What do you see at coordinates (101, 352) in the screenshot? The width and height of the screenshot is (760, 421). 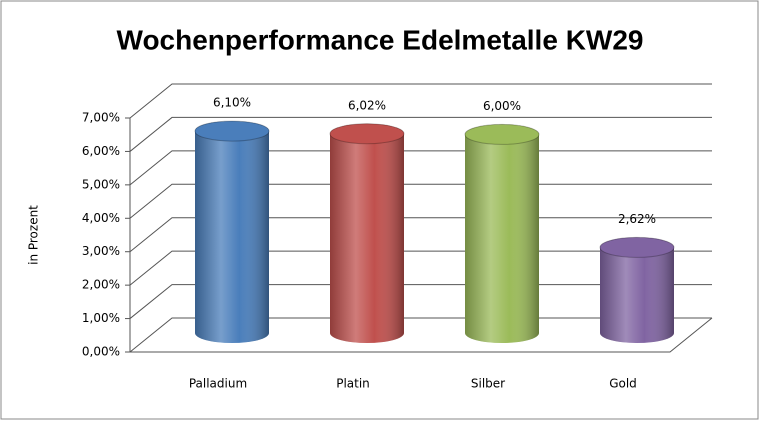 I see `y-tick-label: 0,00%` at bounding box center [101, 352].